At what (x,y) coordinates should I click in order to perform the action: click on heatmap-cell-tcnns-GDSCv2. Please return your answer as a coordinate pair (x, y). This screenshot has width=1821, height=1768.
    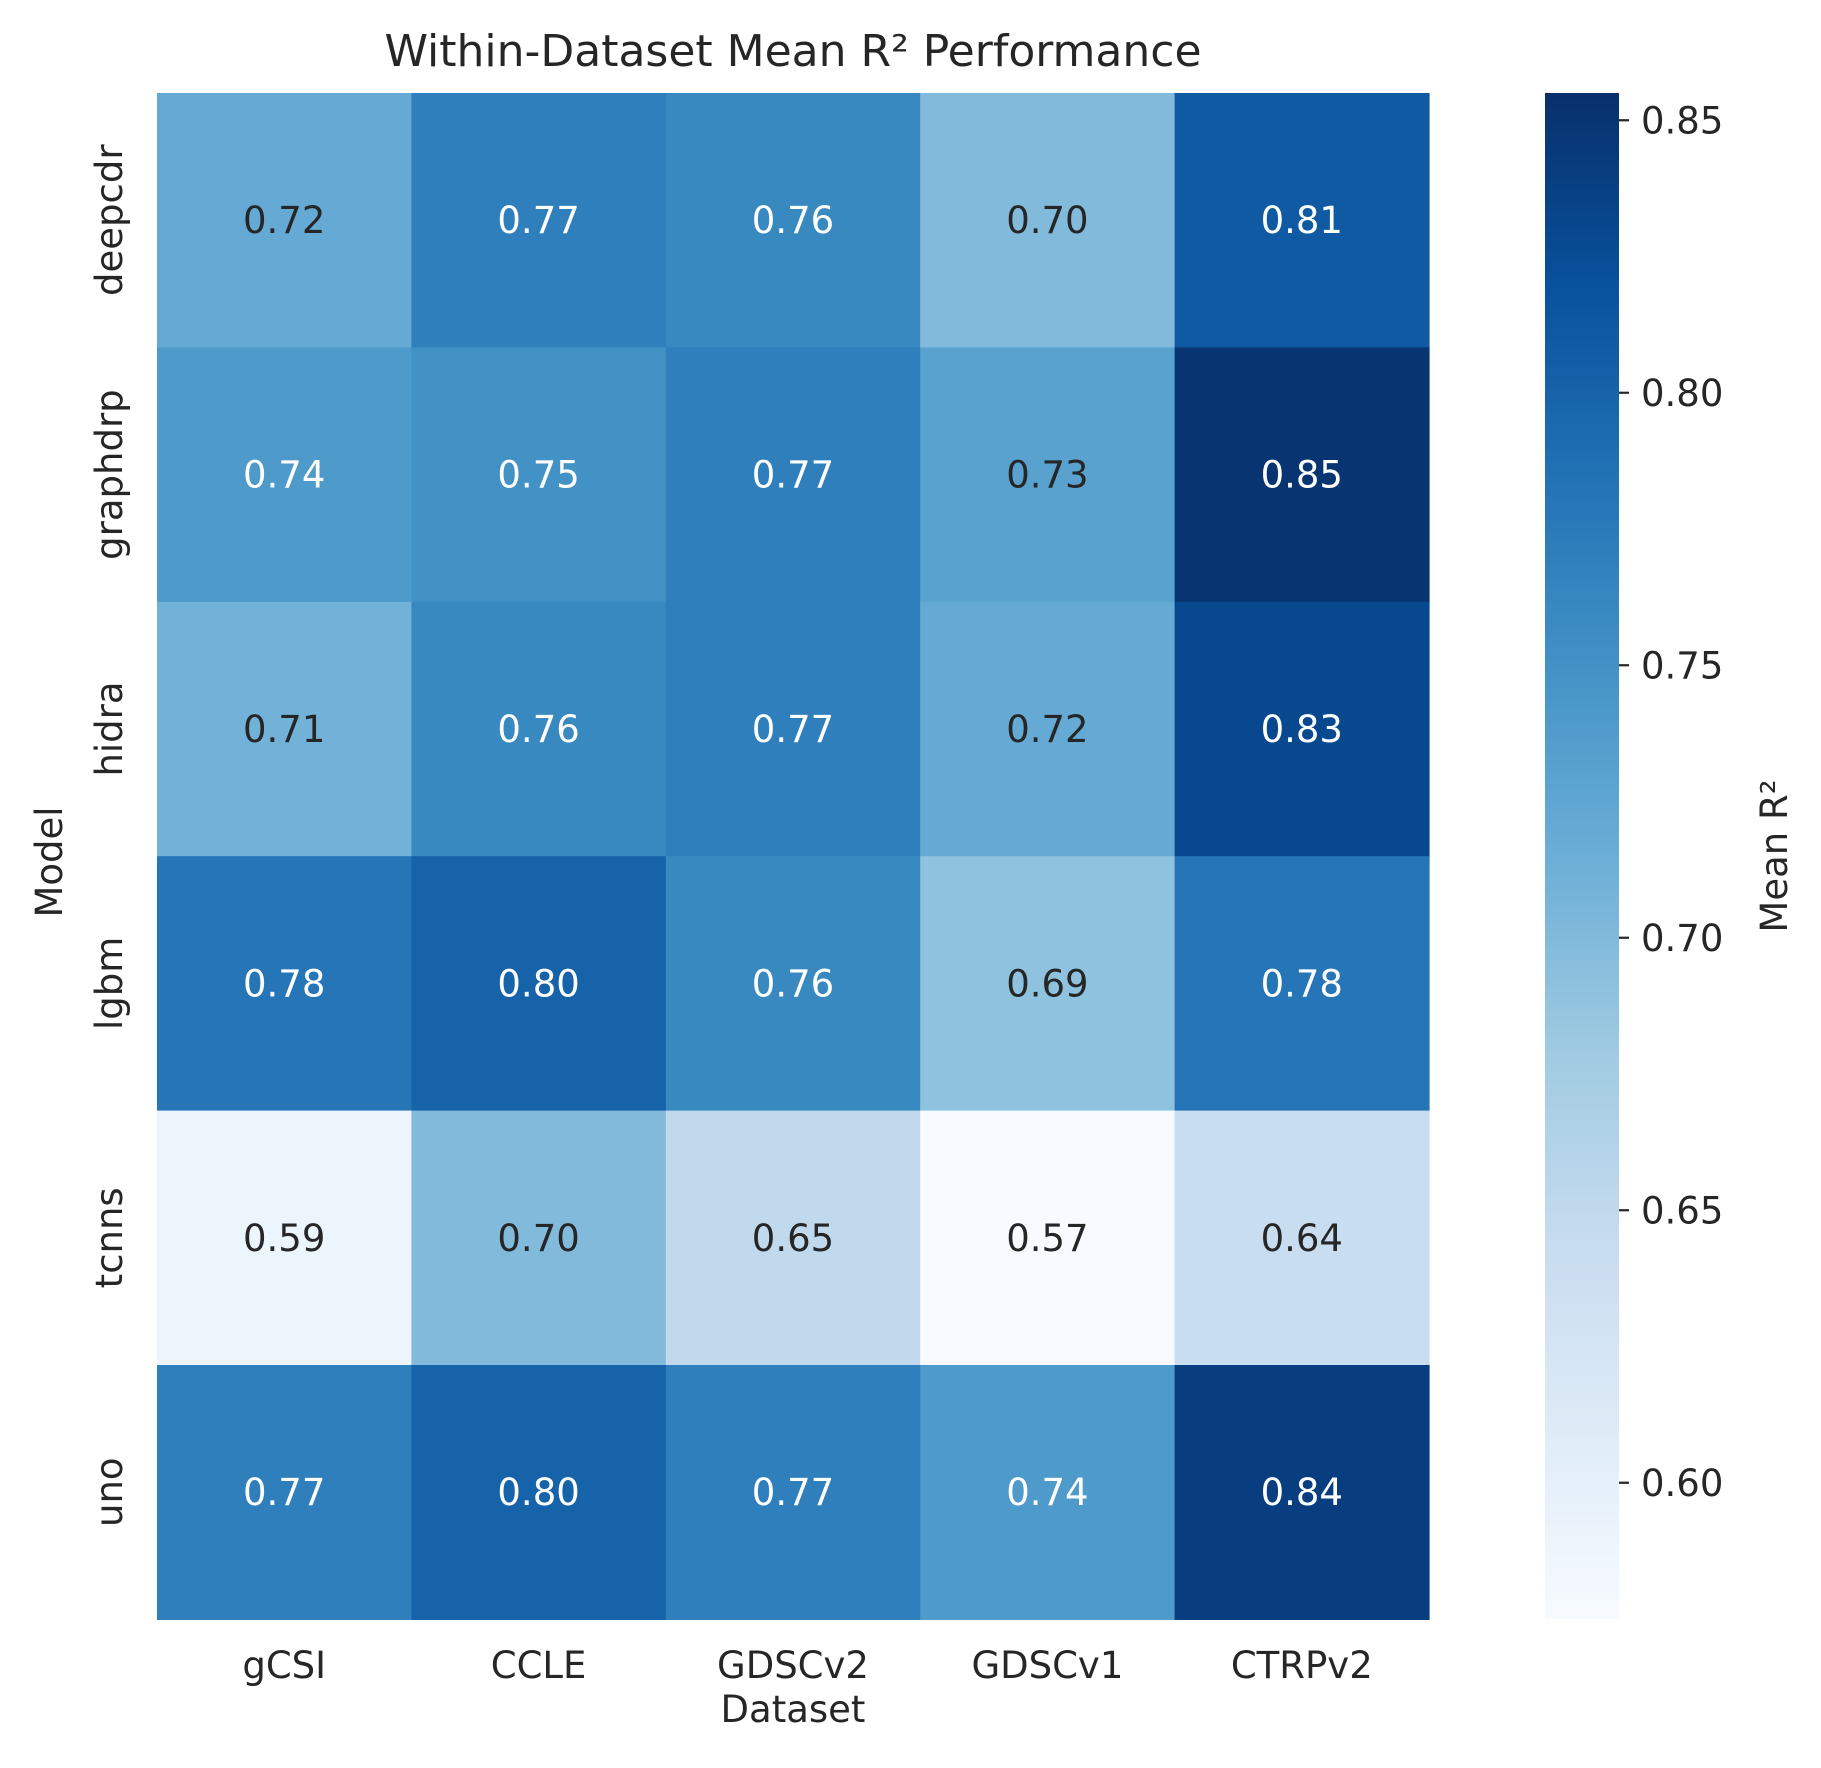
    Looking at the image, I should click on (793, 1238).